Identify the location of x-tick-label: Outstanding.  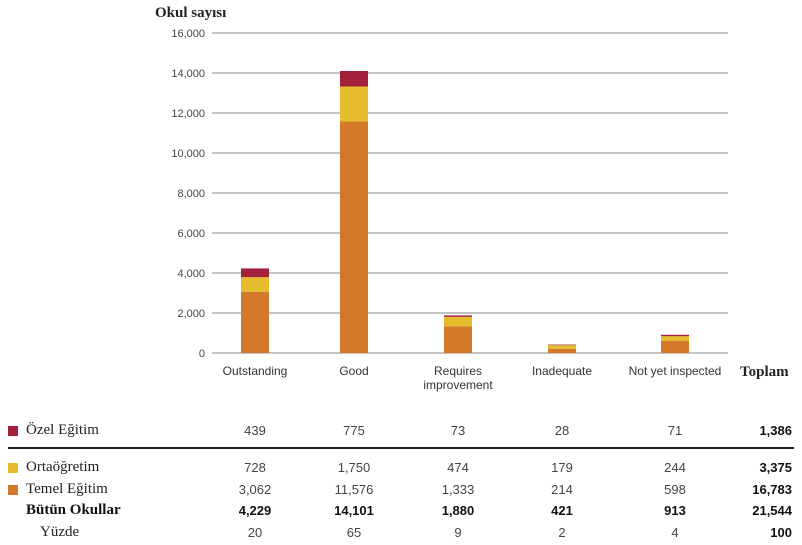
(255, 371).